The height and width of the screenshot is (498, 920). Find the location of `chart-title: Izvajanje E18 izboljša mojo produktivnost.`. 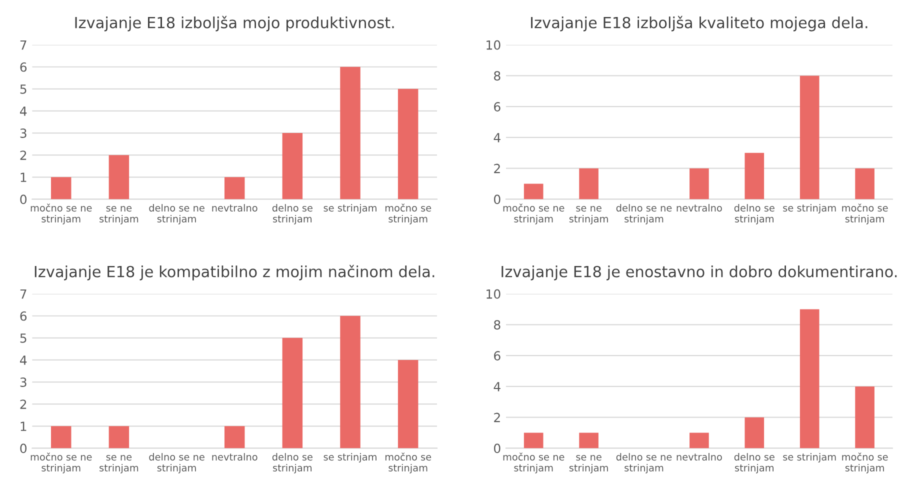

chart-title: Izvajanje E18 izboljša mojo produktivnost. is located at coordinates (234, 24).